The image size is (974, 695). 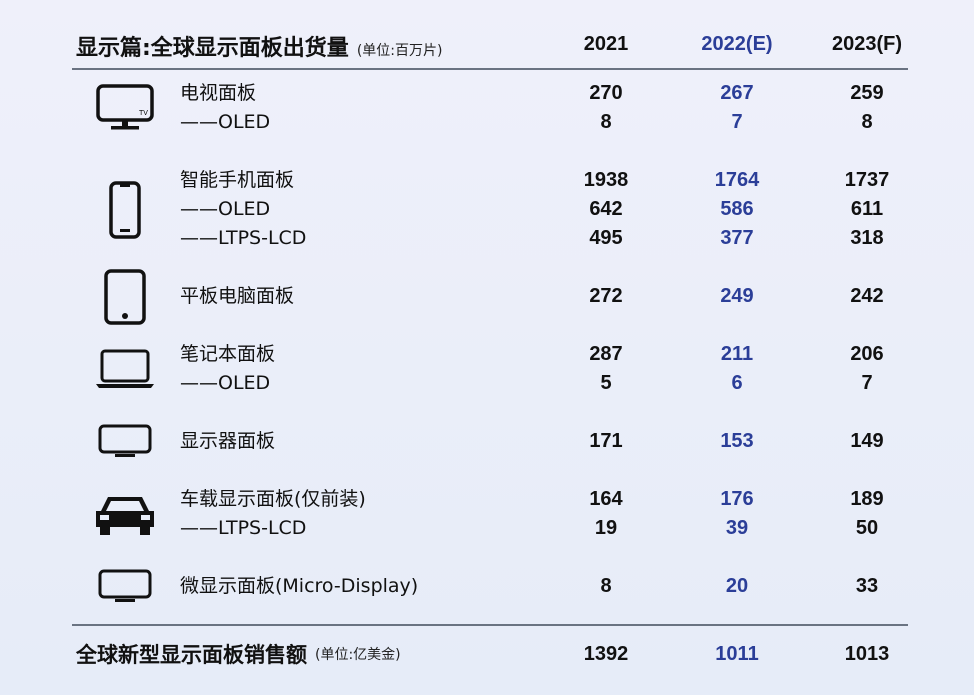 I want to click on row-label: 微显示面板(Micro-Display), so click(x=299, y=586).